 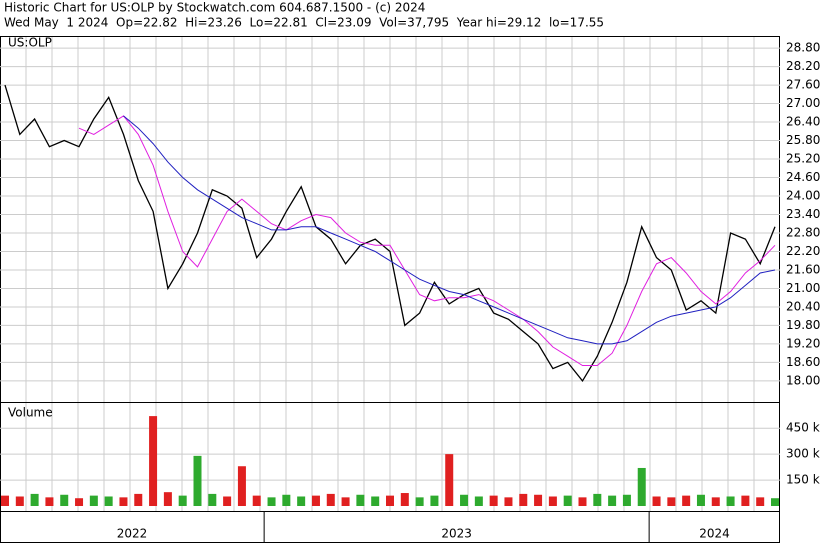 What do you see at coordinates (803, 325) in the screenshot?
I see `y-tick-label: 19.80` at bounding box center [803, 325].